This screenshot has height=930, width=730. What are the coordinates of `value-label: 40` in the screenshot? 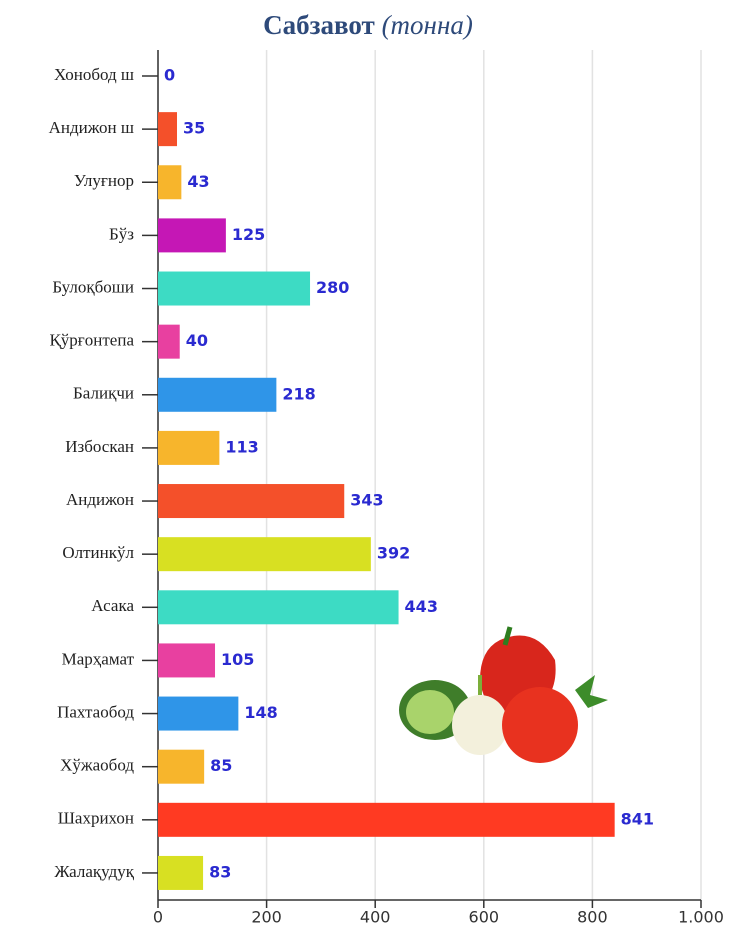 It's located at (197, 340).